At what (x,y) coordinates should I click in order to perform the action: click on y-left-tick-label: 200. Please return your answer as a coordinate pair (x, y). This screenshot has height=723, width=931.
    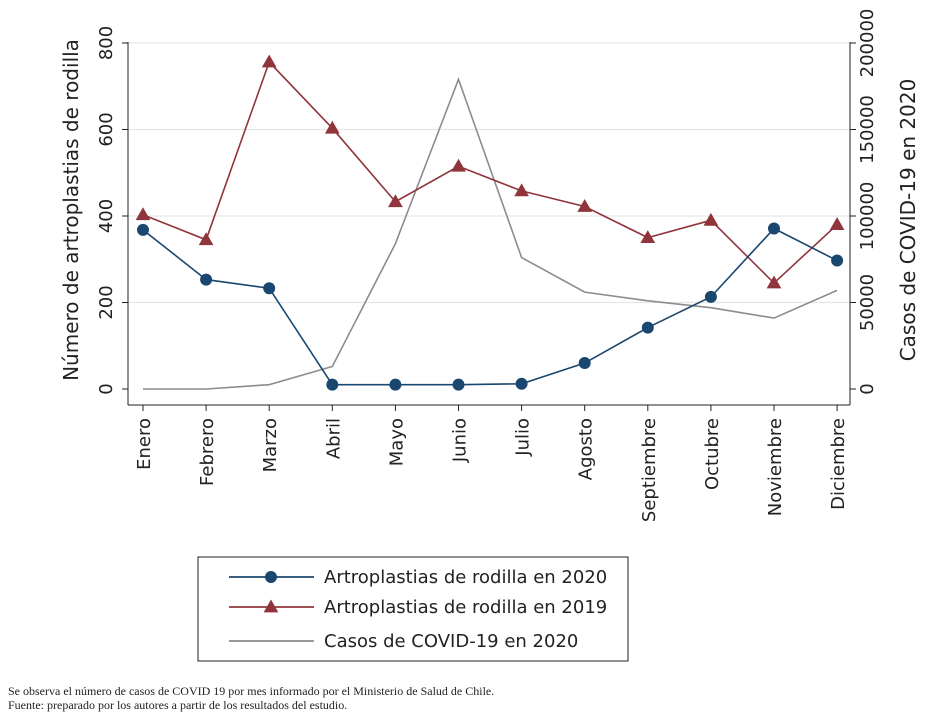
    Looking at the image, I should click on (106, 302).